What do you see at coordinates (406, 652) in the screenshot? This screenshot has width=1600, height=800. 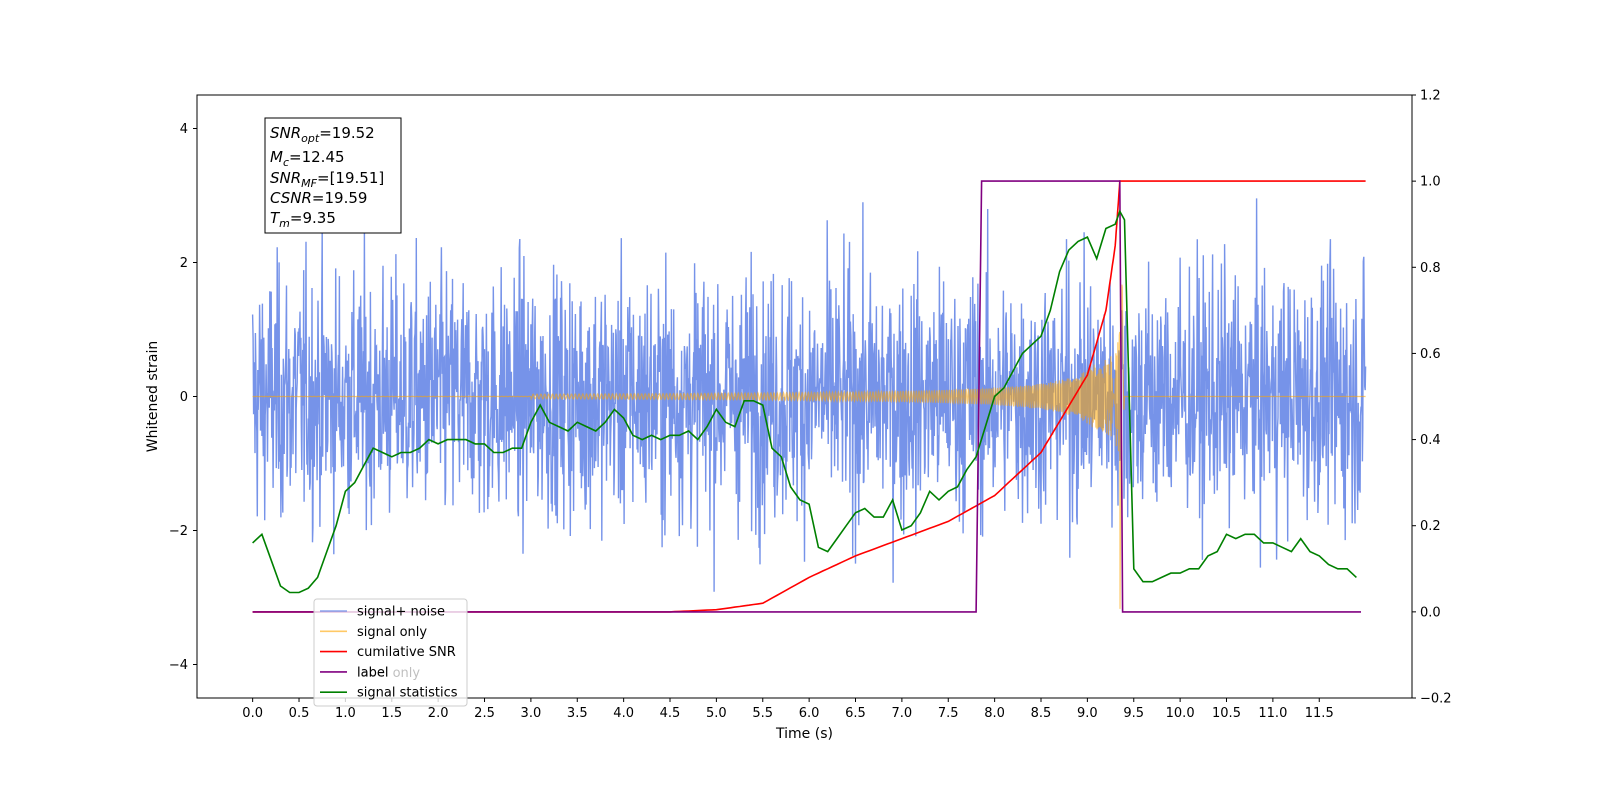 I see `legend-label: cumilative SNR` at bounding box center [406, 652].